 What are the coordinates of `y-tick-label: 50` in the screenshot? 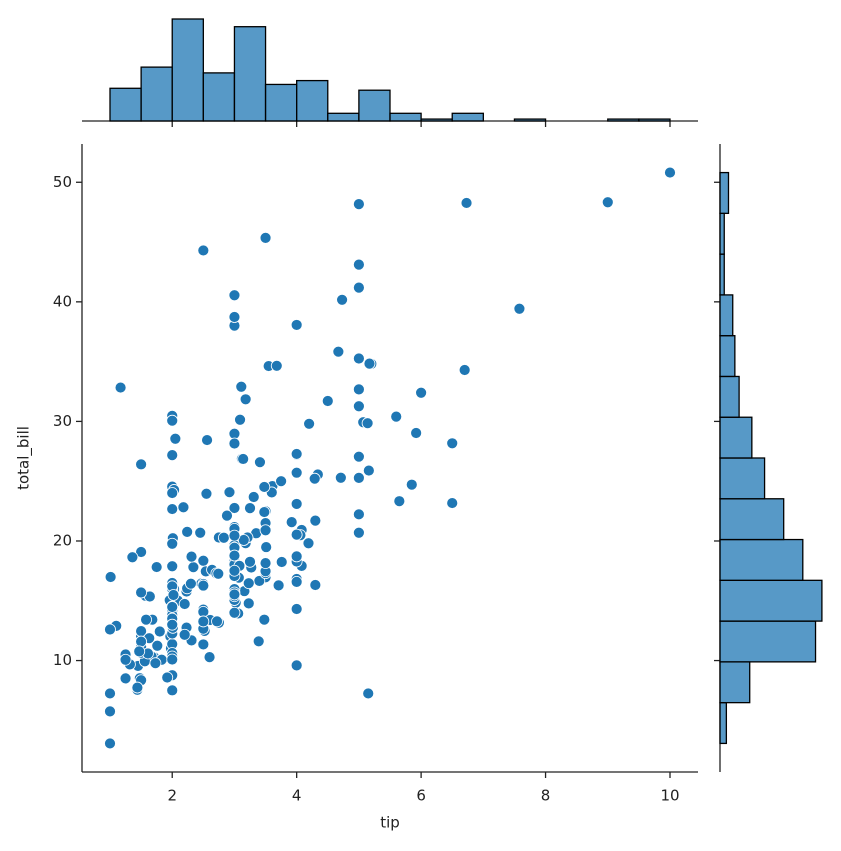 It's located at (62, 182).